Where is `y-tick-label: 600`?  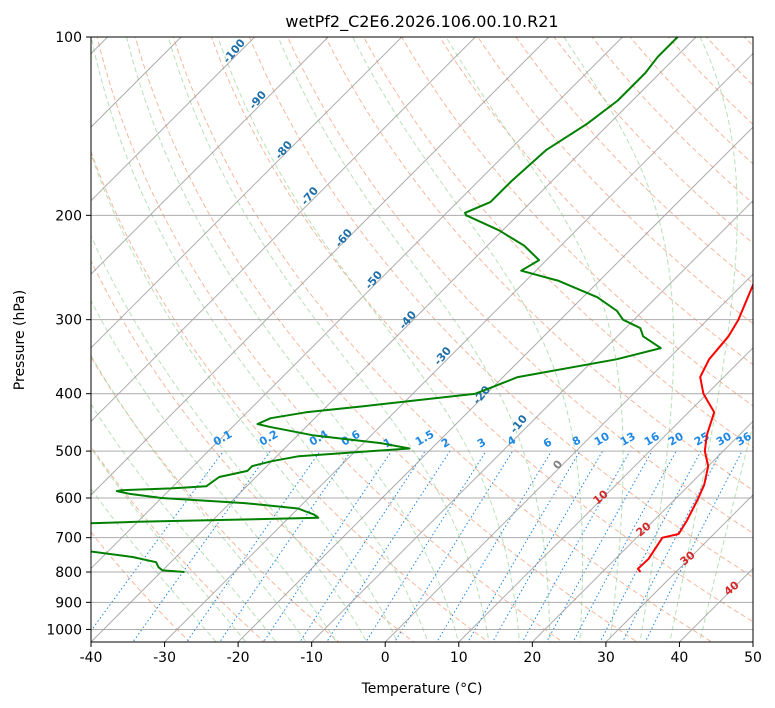
y-tick-label: 600 is located at coordinates (68, 499).